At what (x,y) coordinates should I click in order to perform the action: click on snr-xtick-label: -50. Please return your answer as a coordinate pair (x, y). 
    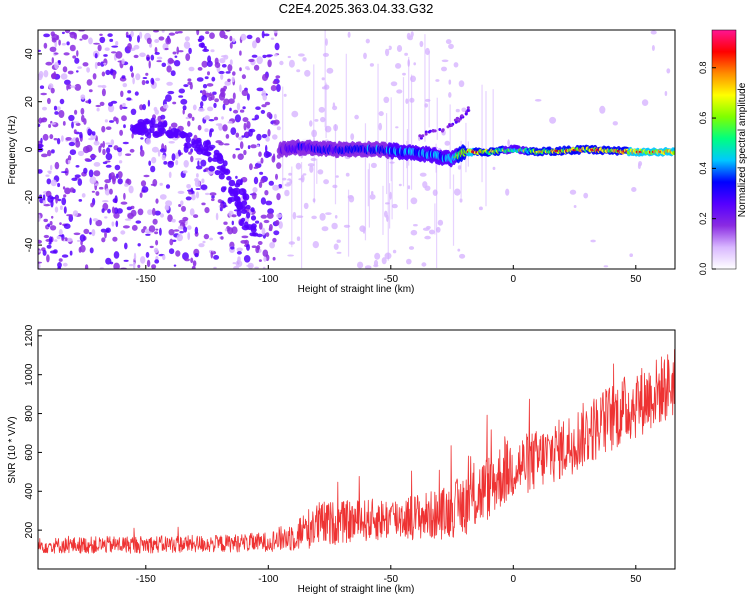
    Looking at the image, I should click on (391, 579).